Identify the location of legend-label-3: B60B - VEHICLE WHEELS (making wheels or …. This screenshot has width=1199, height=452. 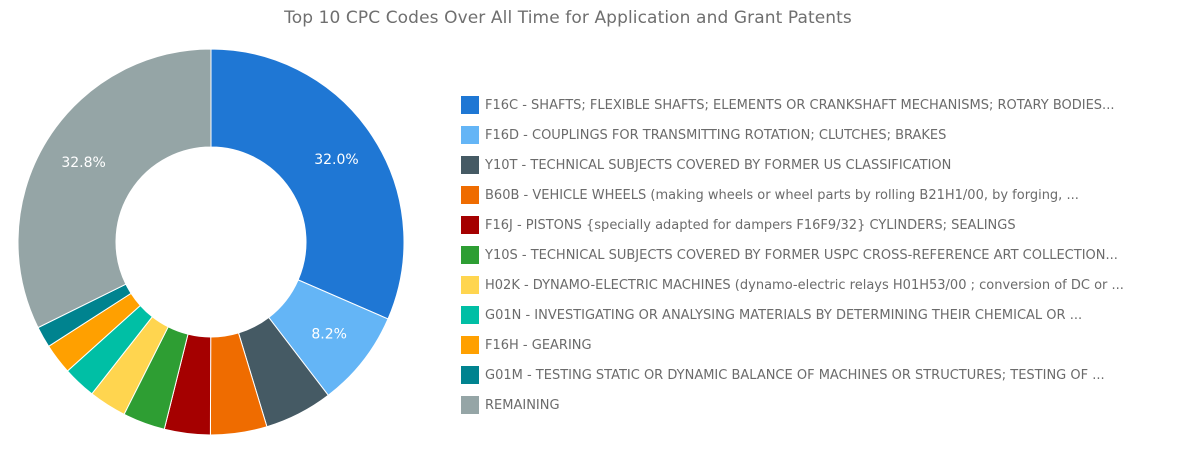
(782, 195).